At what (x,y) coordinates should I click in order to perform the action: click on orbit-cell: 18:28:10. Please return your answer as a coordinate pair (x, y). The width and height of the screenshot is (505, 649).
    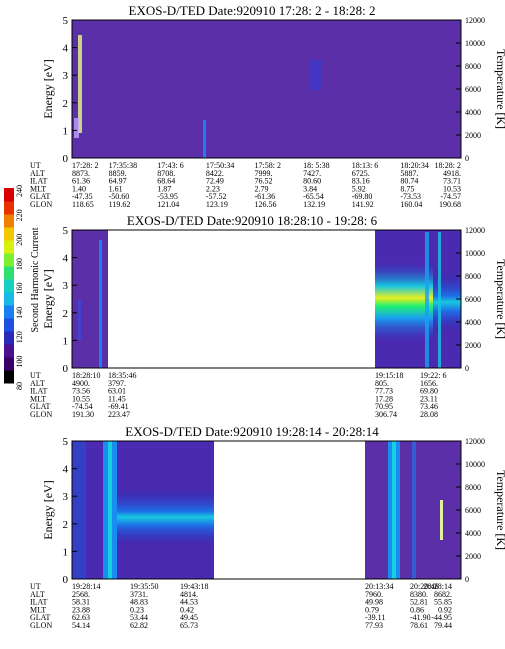
    Looking at the image, I should click on (86, 375).